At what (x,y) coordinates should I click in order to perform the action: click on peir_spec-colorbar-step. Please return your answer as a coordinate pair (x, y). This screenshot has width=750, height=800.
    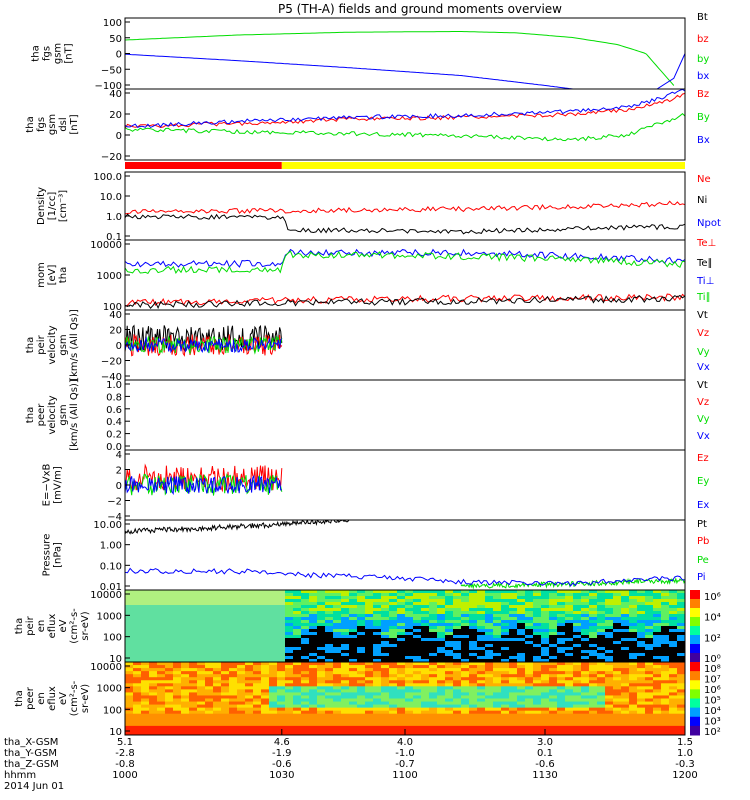
    Looking at the image, I should click on (695, 649).